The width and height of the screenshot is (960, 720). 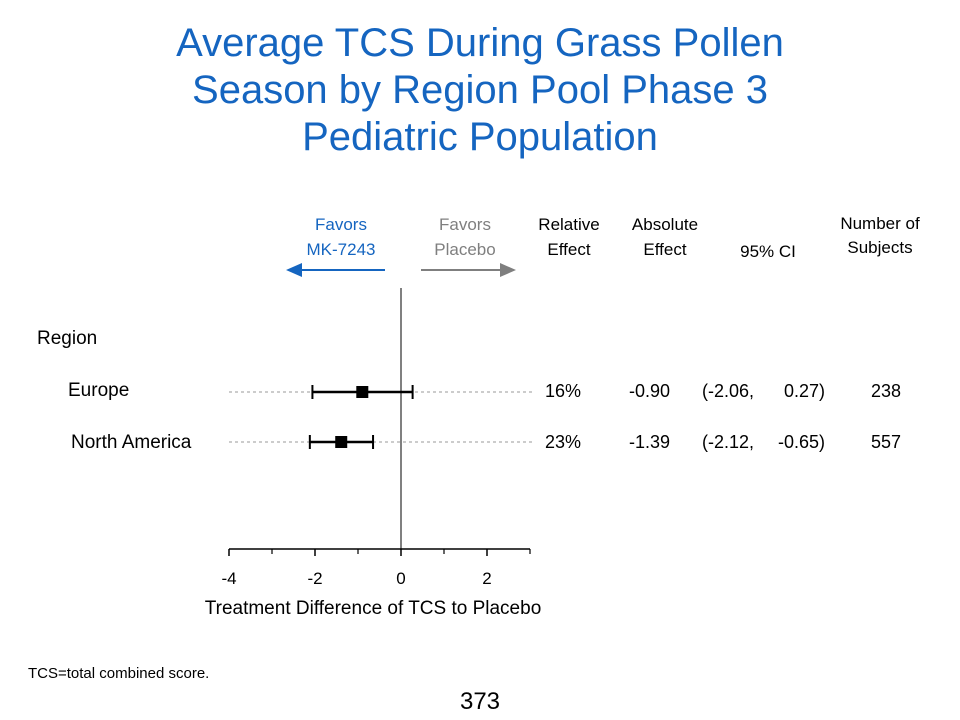 What do you see at coordinates (99, 390) in the screenshot?
I see `row-label-europe: Europe` at bounding box center [99, 390].